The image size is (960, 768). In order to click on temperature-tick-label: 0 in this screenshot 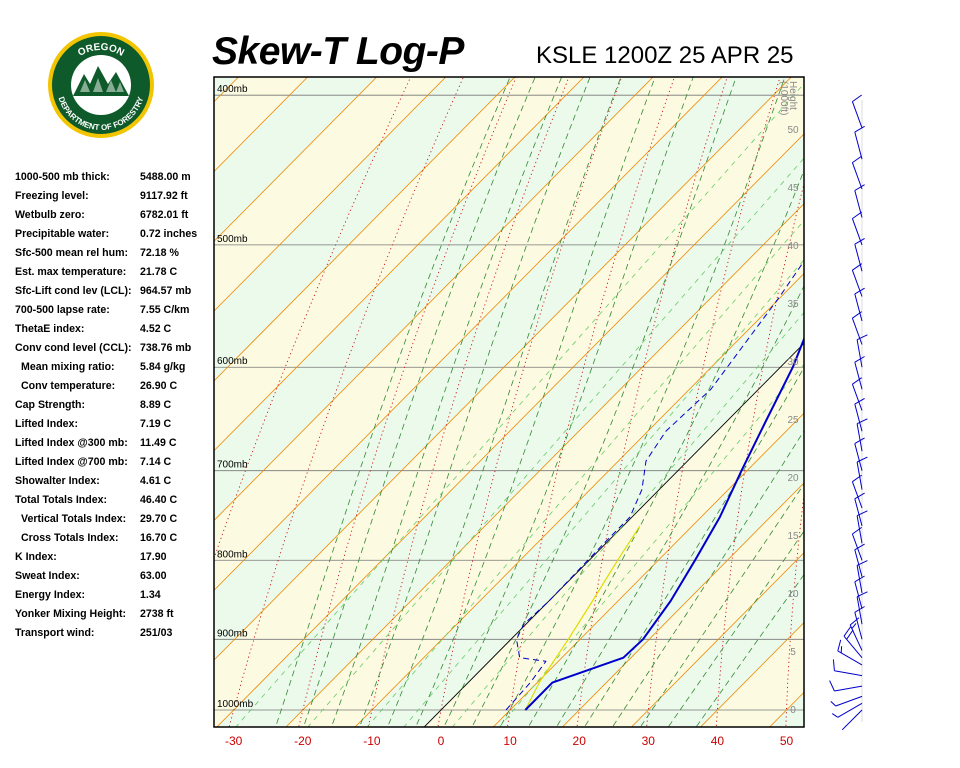, I will do `click(441, 741)`.